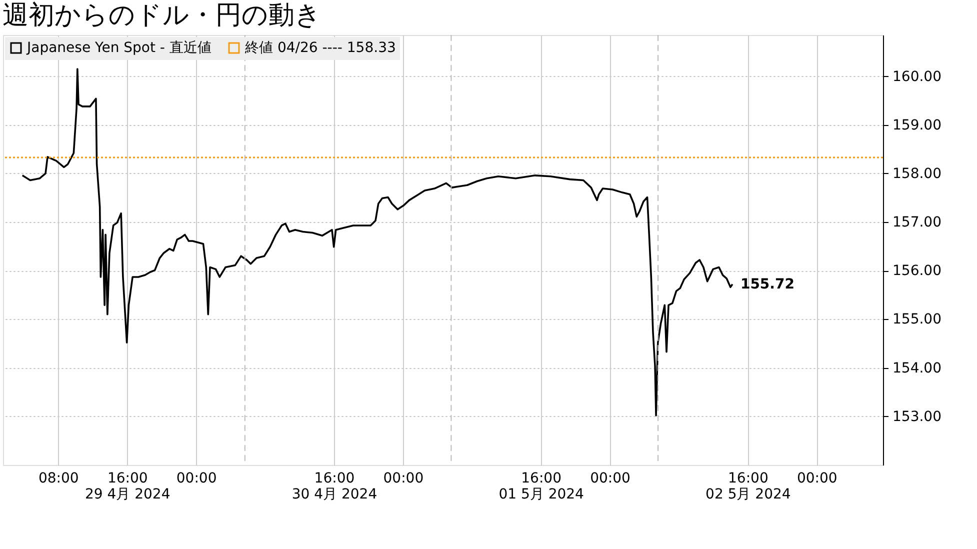 The height and width of the screenshot is (549, 977). What do you see at coordinates (541, 486) in the screenshot?
I see `x-tick-label: 16:00 01 5月 2024` at bounding box center [541, 486].